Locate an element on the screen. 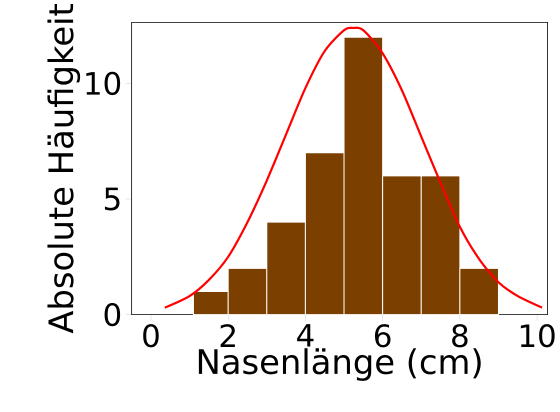 Image resolution: width=560 pixels, height=412 pixels. x-tick-label: 2 is located at coordinates (227, 335).